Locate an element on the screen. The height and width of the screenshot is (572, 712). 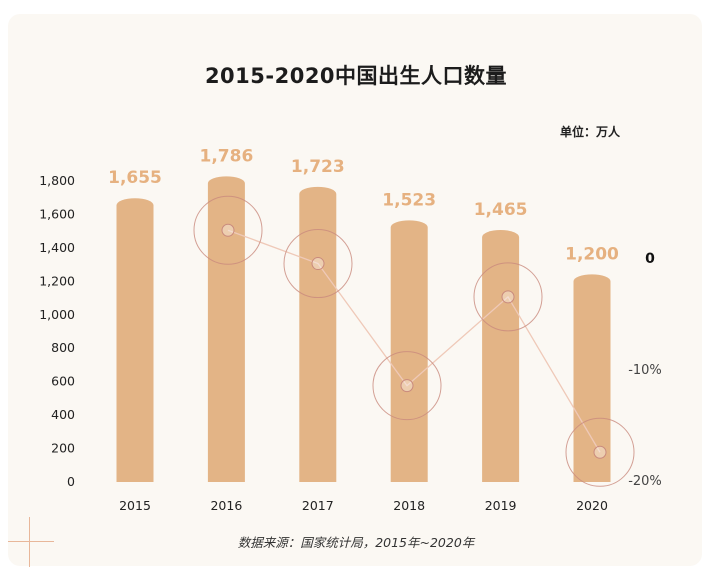
bar-value-label: 1,465 is located at coordinates (501, 210).